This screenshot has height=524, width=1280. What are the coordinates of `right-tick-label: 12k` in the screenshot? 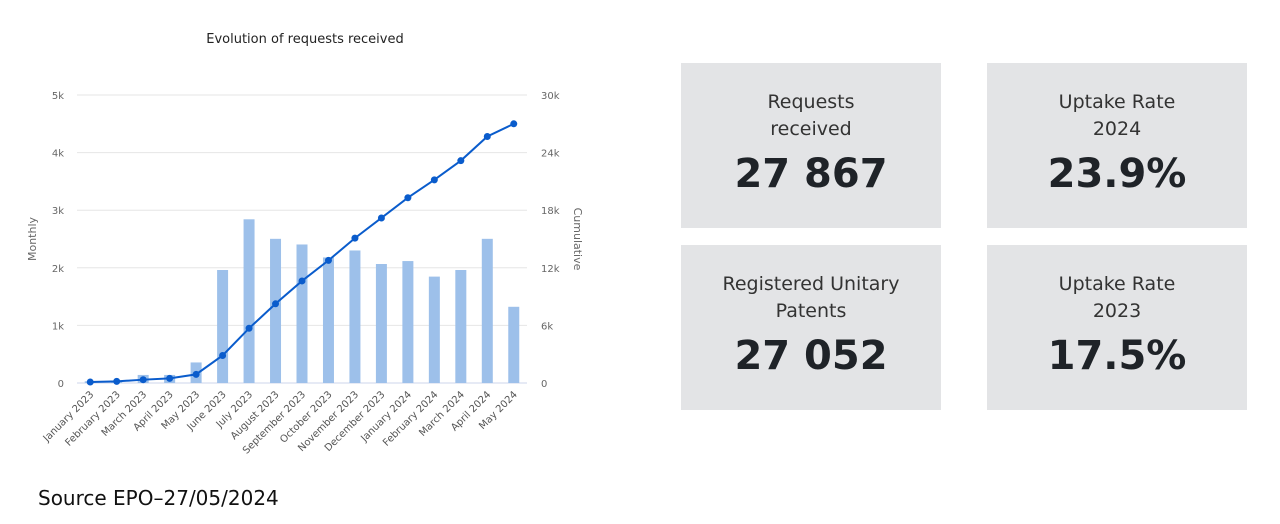 It's located at (550, 269).